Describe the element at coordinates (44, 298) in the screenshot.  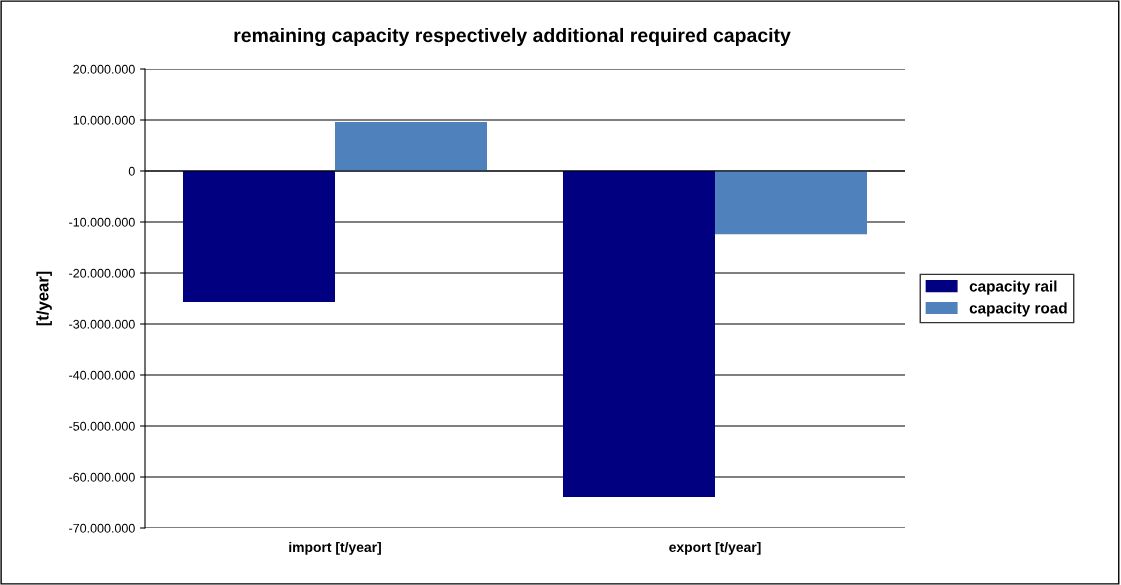
I see `y-axis-title: [t/year]` at that location.